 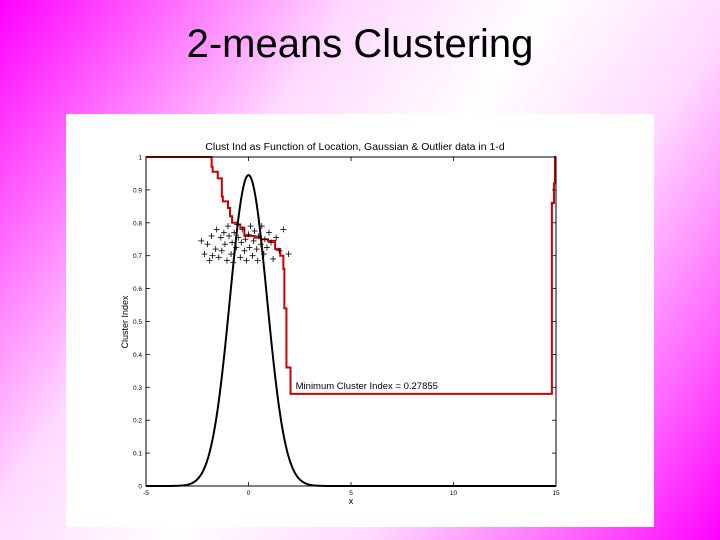 I want to click on y-tick-label: 0.6, so click(x=137, y=289).